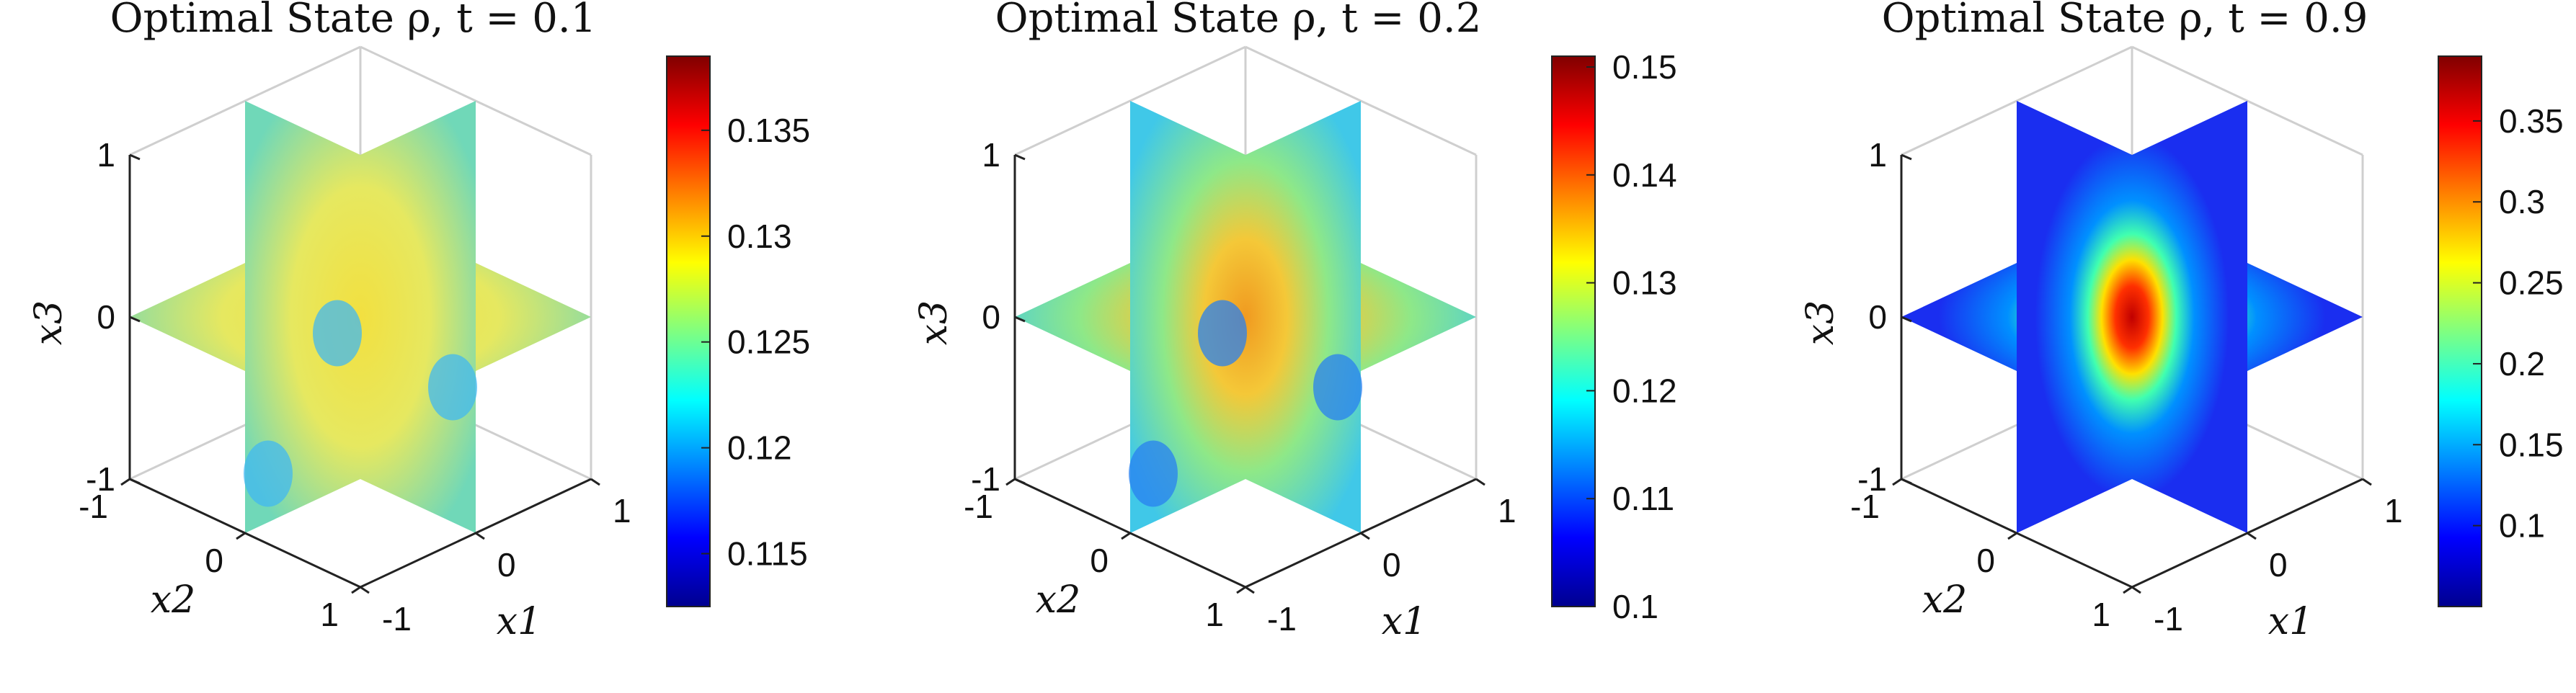 Image resolution: width=2576 pixels, height=693 pixels. I want to click on colorbar-tick-label: 0.115, so click(768, 554).